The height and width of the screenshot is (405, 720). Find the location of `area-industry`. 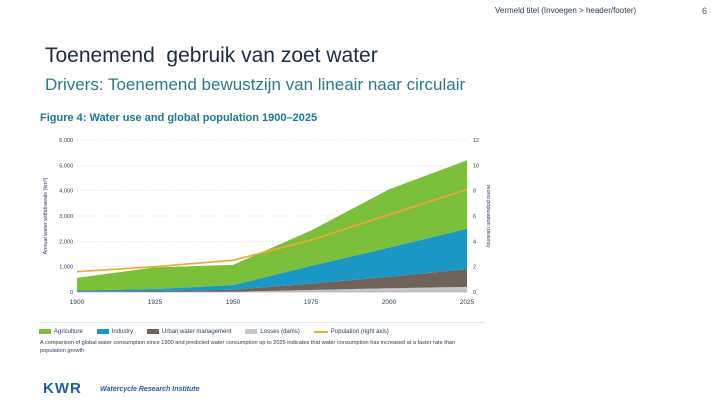

area-industry is located at coordinates (272, 260).